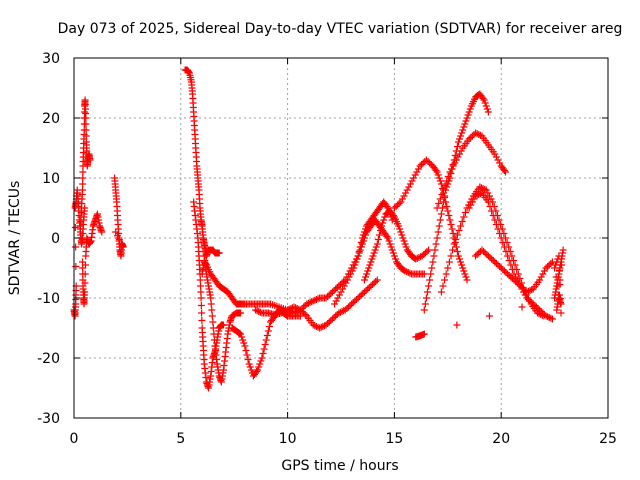  Describe the element at coordinates (471, 170) in the screenshot. I see `series-s16` at that location.